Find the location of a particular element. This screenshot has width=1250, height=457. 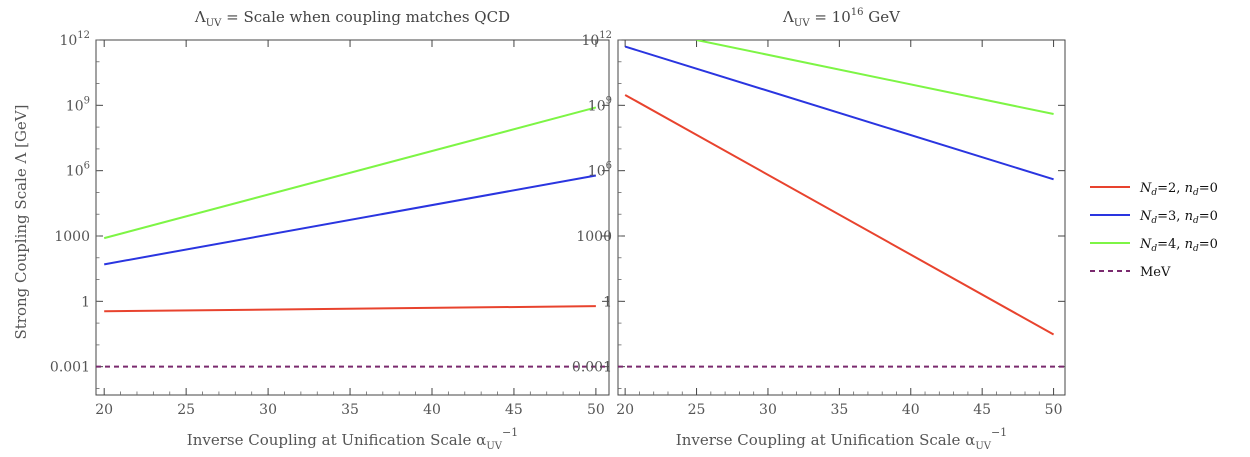

chart-title: ΛUV = Scale when coupling matches QCD is located at coordinates (352, 18).